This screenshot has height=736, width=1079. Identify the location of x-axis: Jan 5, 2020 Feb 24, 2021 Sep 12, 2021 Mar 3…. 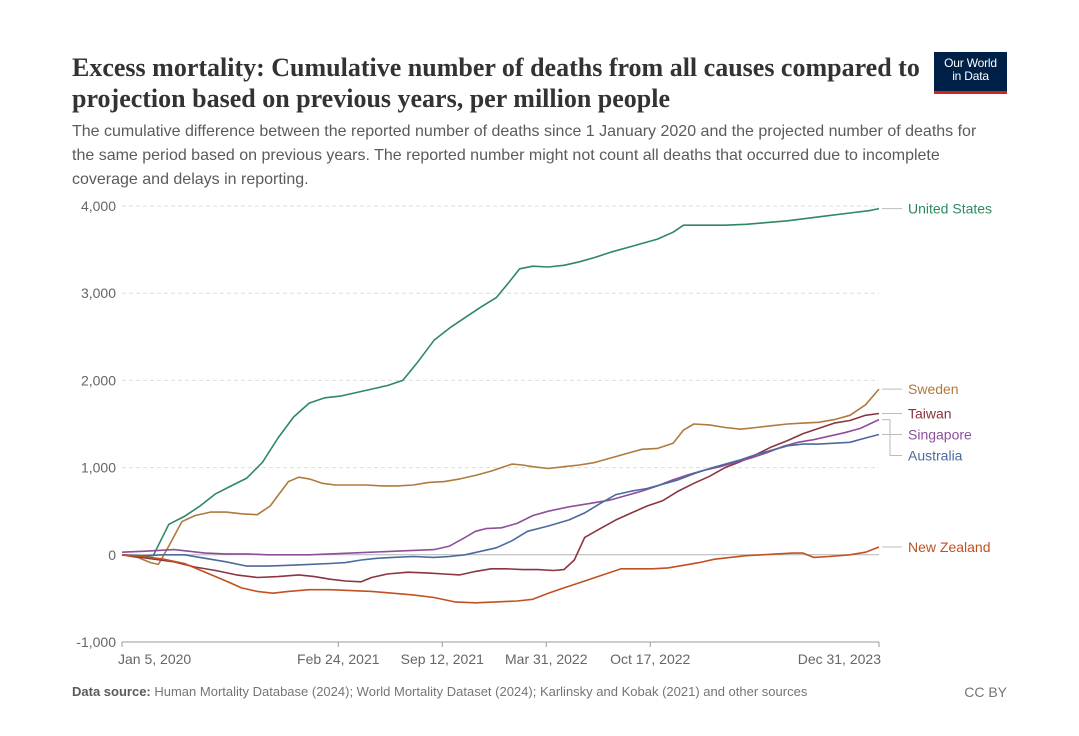
(499, 654).